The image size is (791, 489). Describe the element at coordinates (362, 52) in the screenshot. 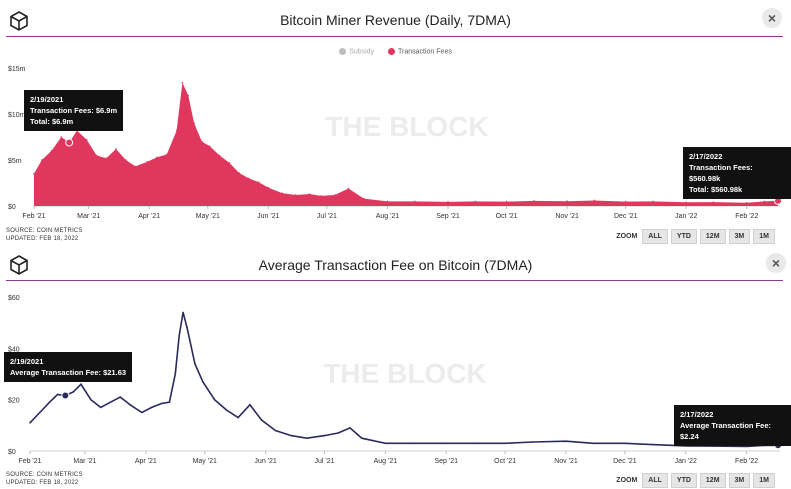

I see `legend-label-subsidy: Subsidy` at that location.